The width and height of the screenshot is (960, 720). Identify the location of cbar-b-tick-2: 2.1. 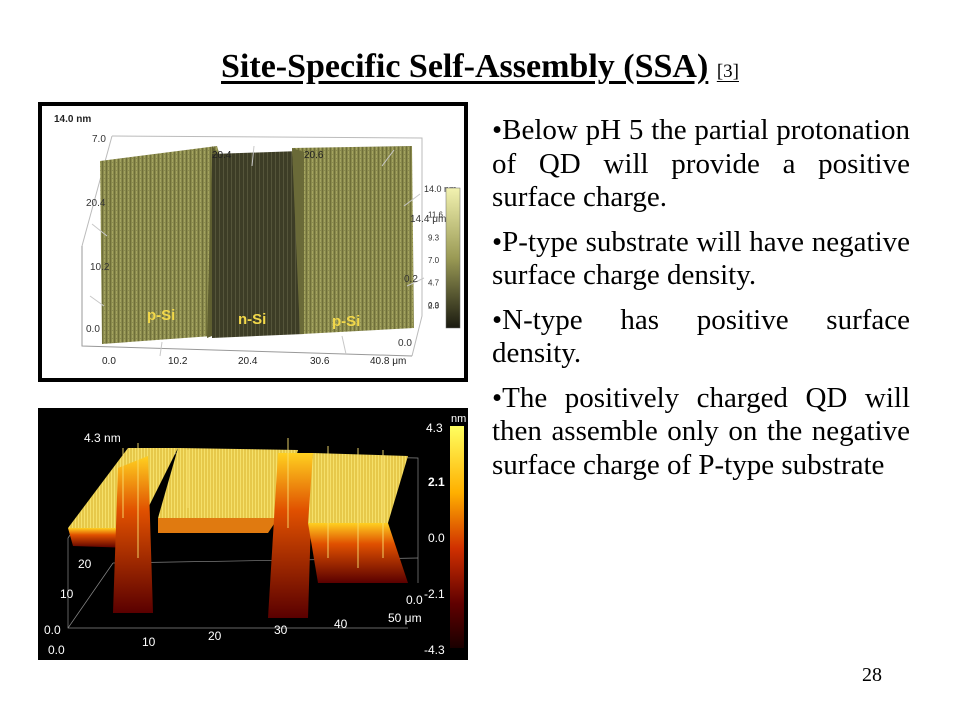
(436, 482).